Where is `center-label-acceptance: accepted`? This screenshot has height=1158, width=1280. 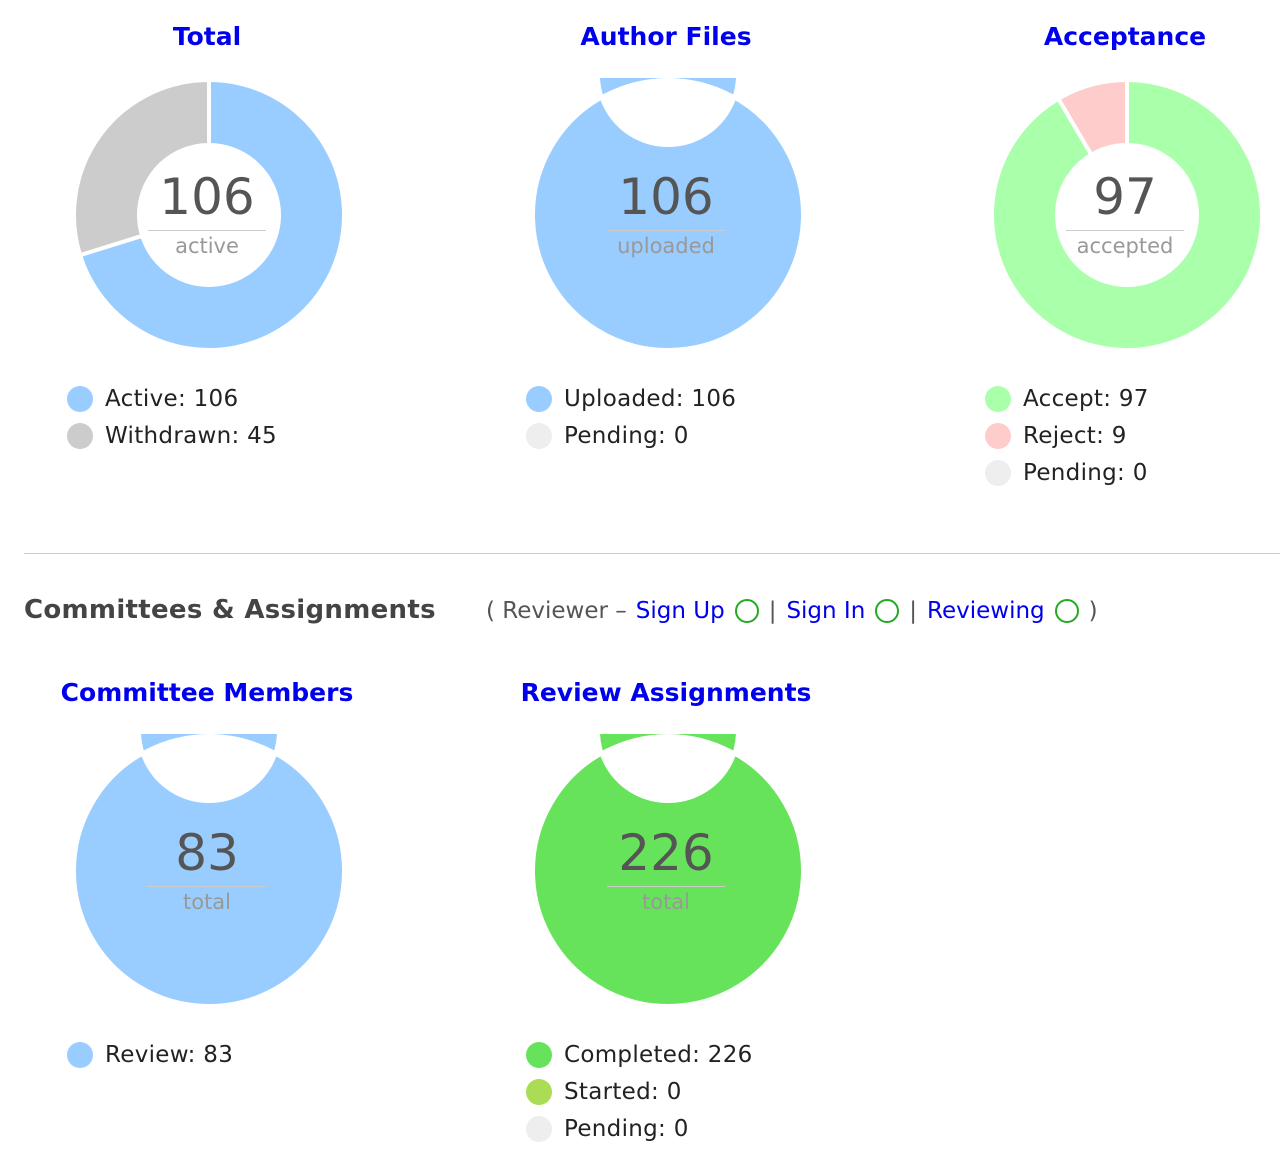 center-label-acceptance: accepted is located at coordinates (1125, 246).